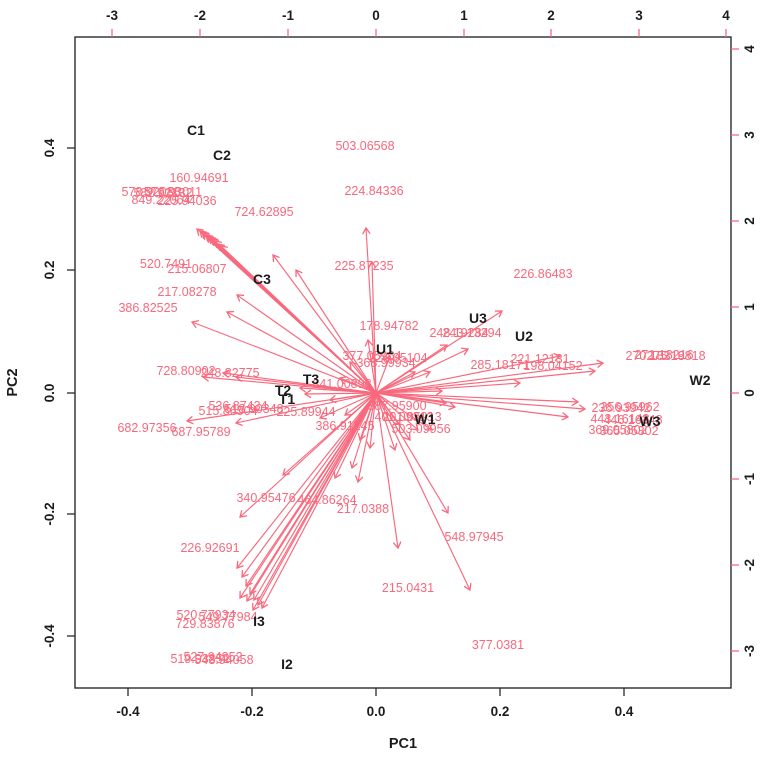  Describe the element at coordinates (146, 428) in the screenshot. I see `loading-label: 682.97356` at that location.